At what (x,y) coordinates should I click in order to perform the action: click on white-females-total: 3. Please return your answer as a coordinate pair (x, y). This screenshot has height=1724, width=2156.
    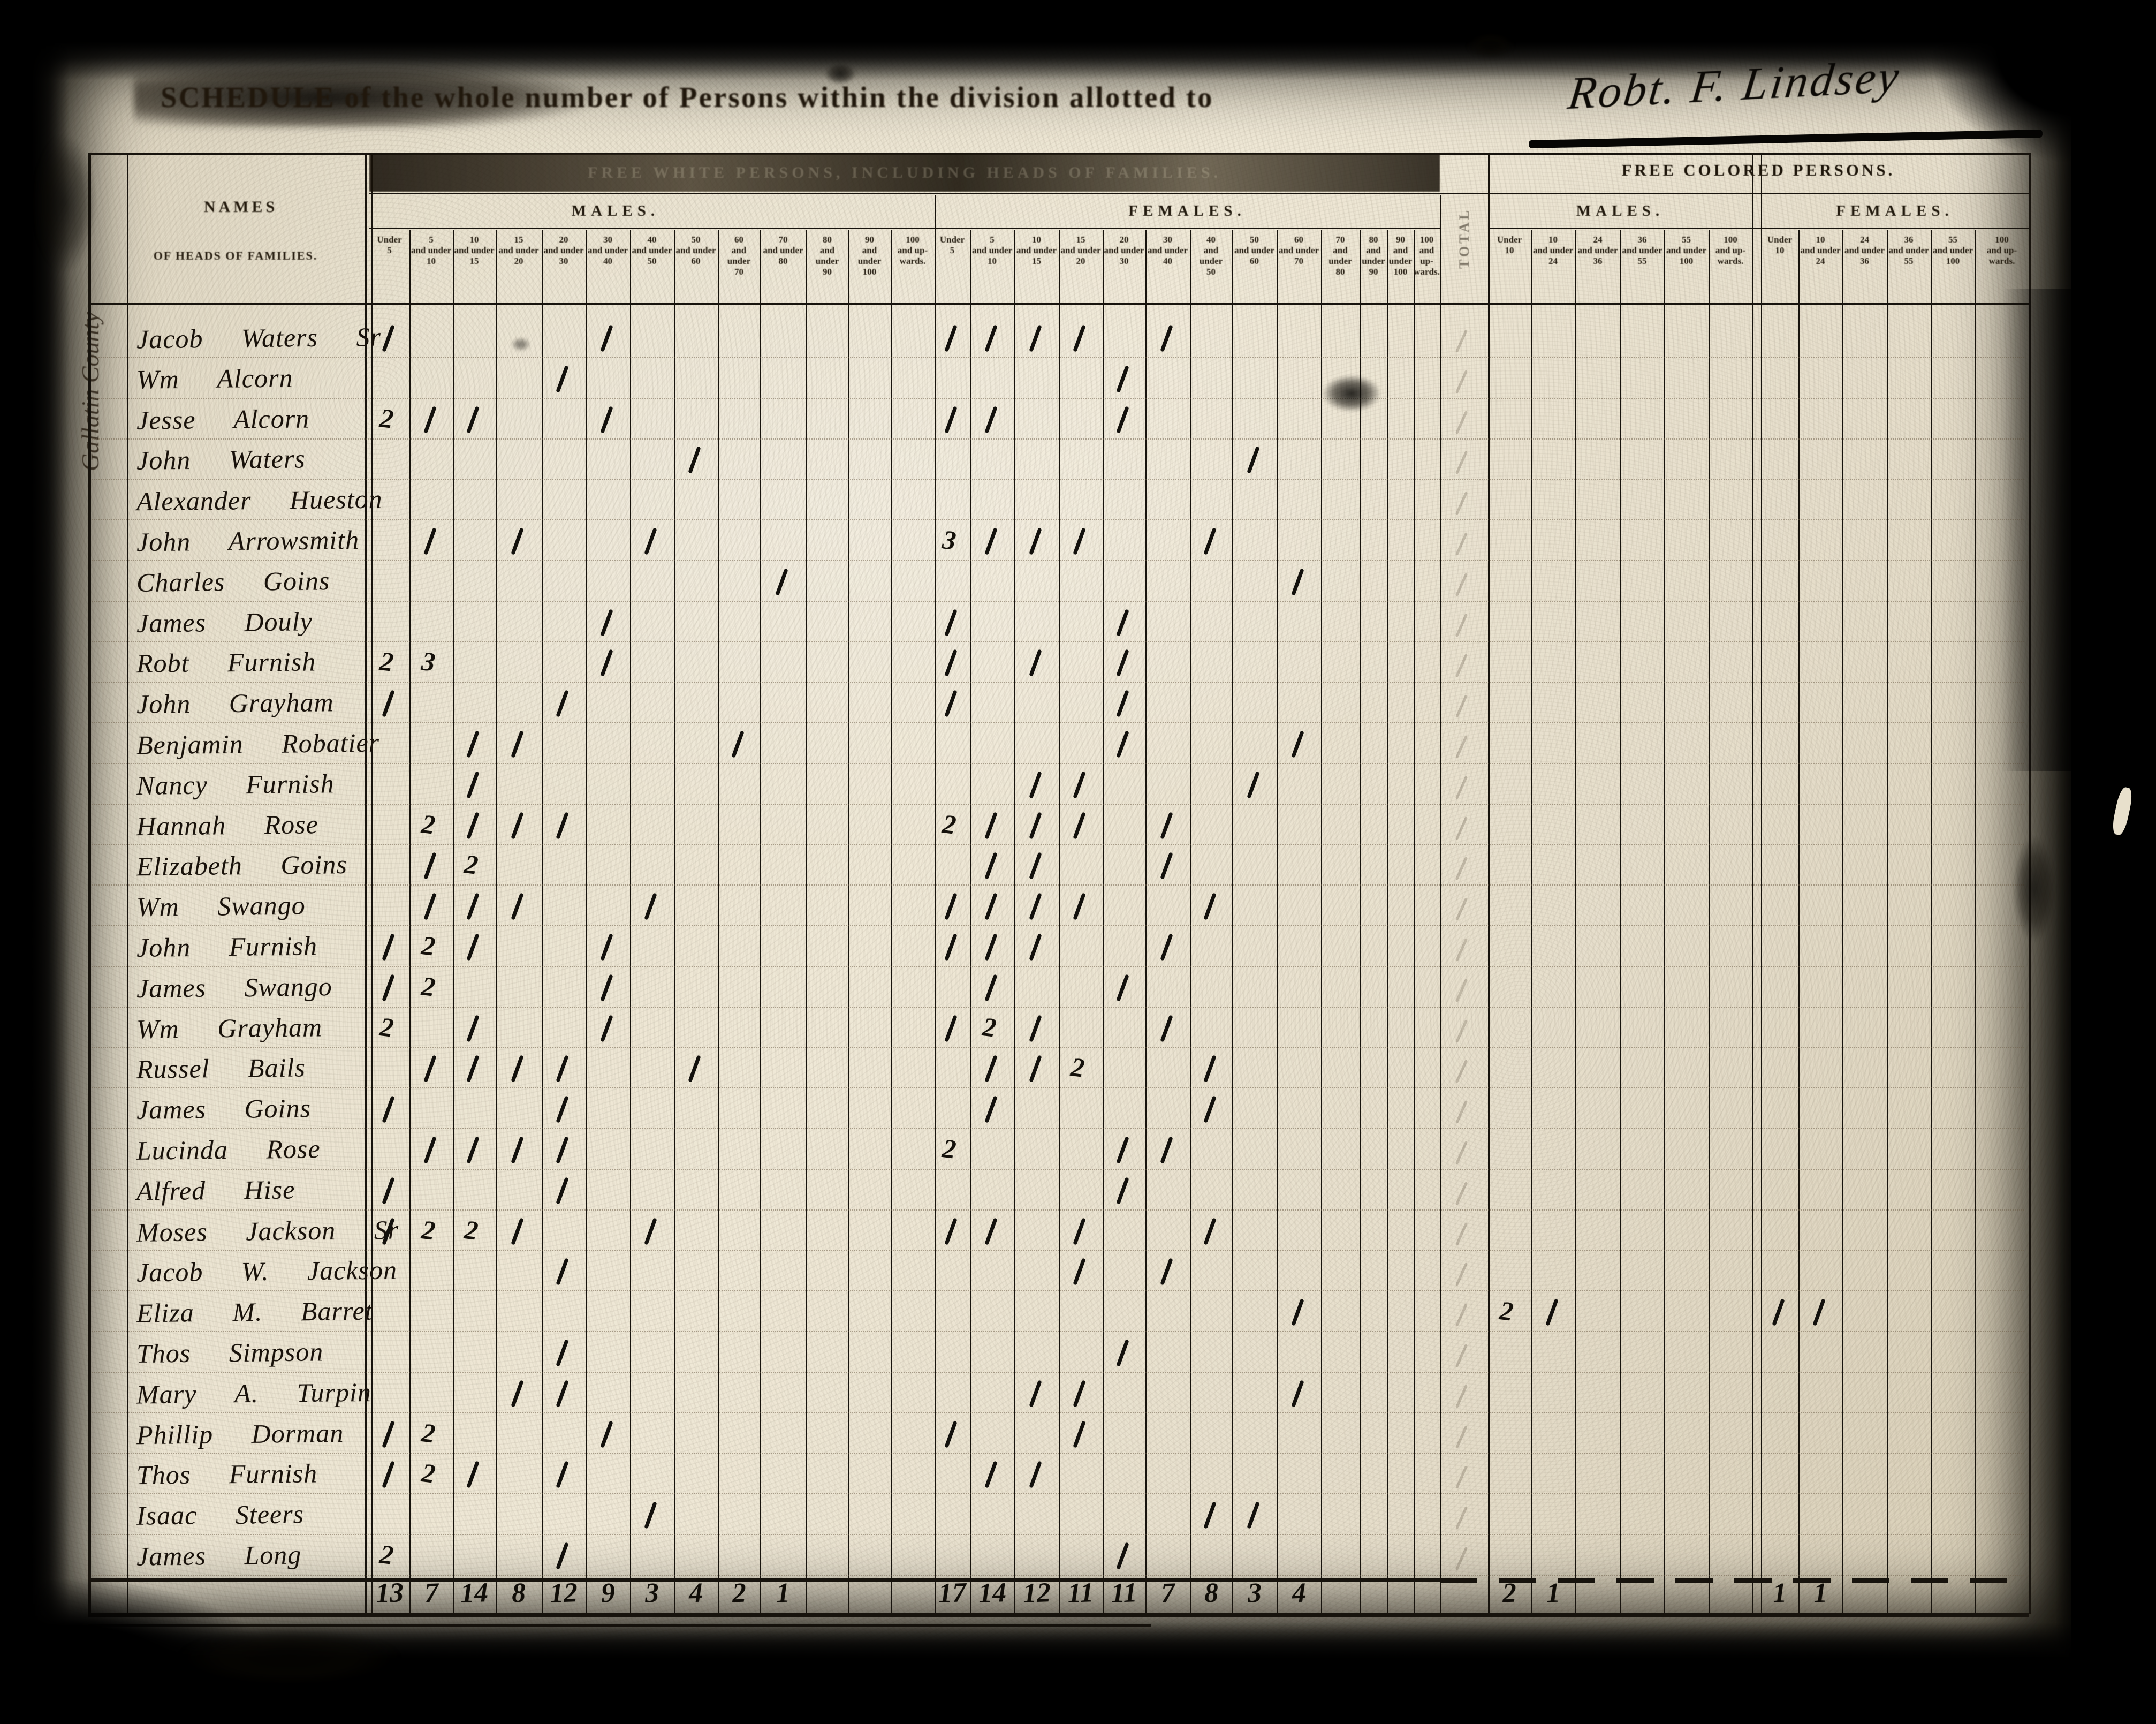
    Looking at the image, I should click on (1254, 1593).